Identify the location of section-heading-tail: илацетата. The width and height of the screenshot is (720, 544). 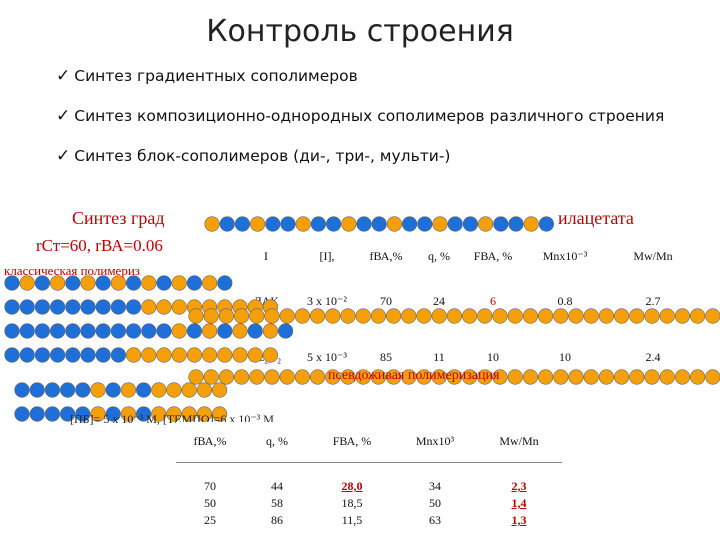
(596, 218).